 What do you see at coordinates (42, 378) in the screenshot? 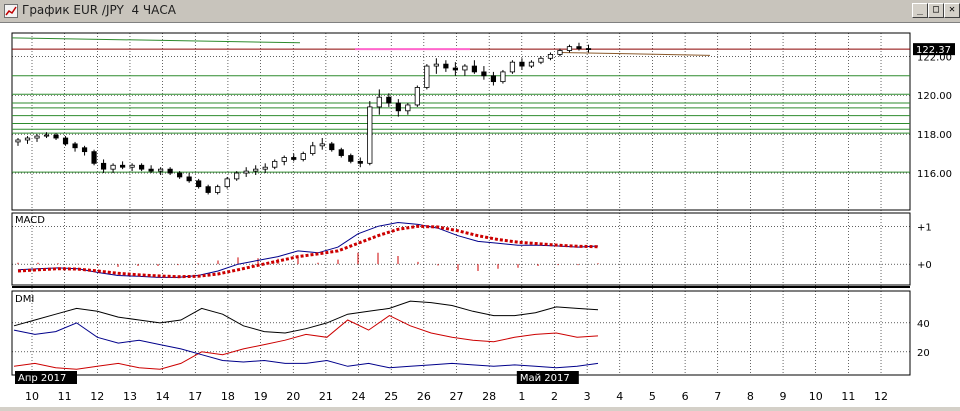
I see `month-label: Апр 2017` at bounding box center [42, 378].